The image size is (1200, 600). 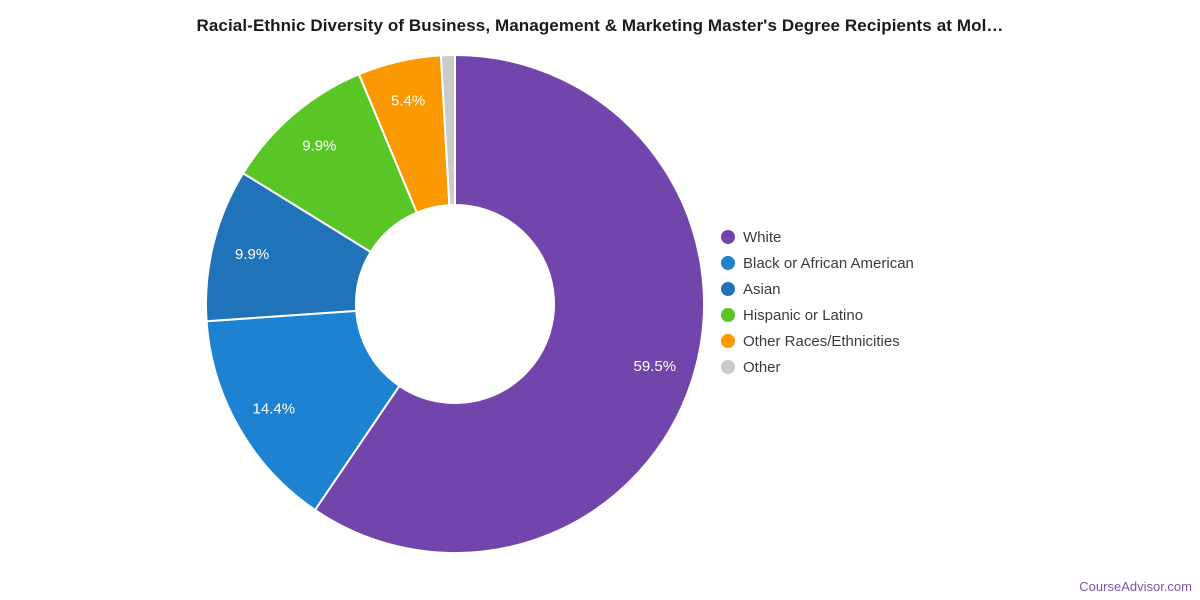 I want to click on legend-swatch-asian, so click(x=728, y=289).